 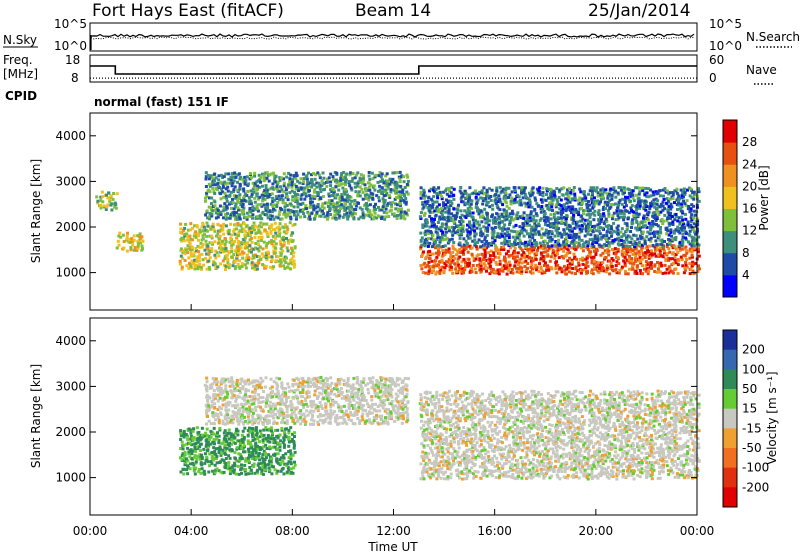 What do you see at coordinates (393, 11) in the screenshot?
I see `beam-label: Beam 14` at bounding box center [393, 11].